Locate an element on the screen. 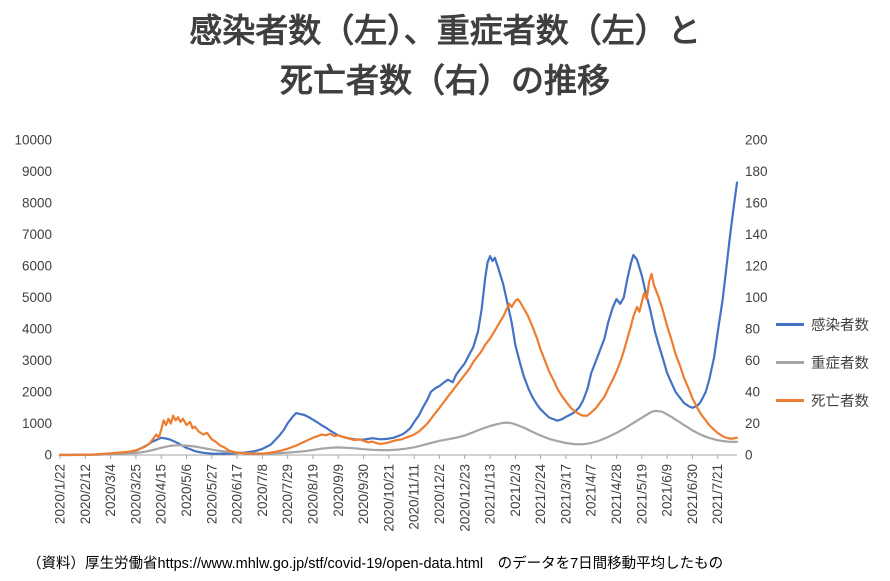  x-tick-label: 2020/10/21 is located at coordinates (388, 498).